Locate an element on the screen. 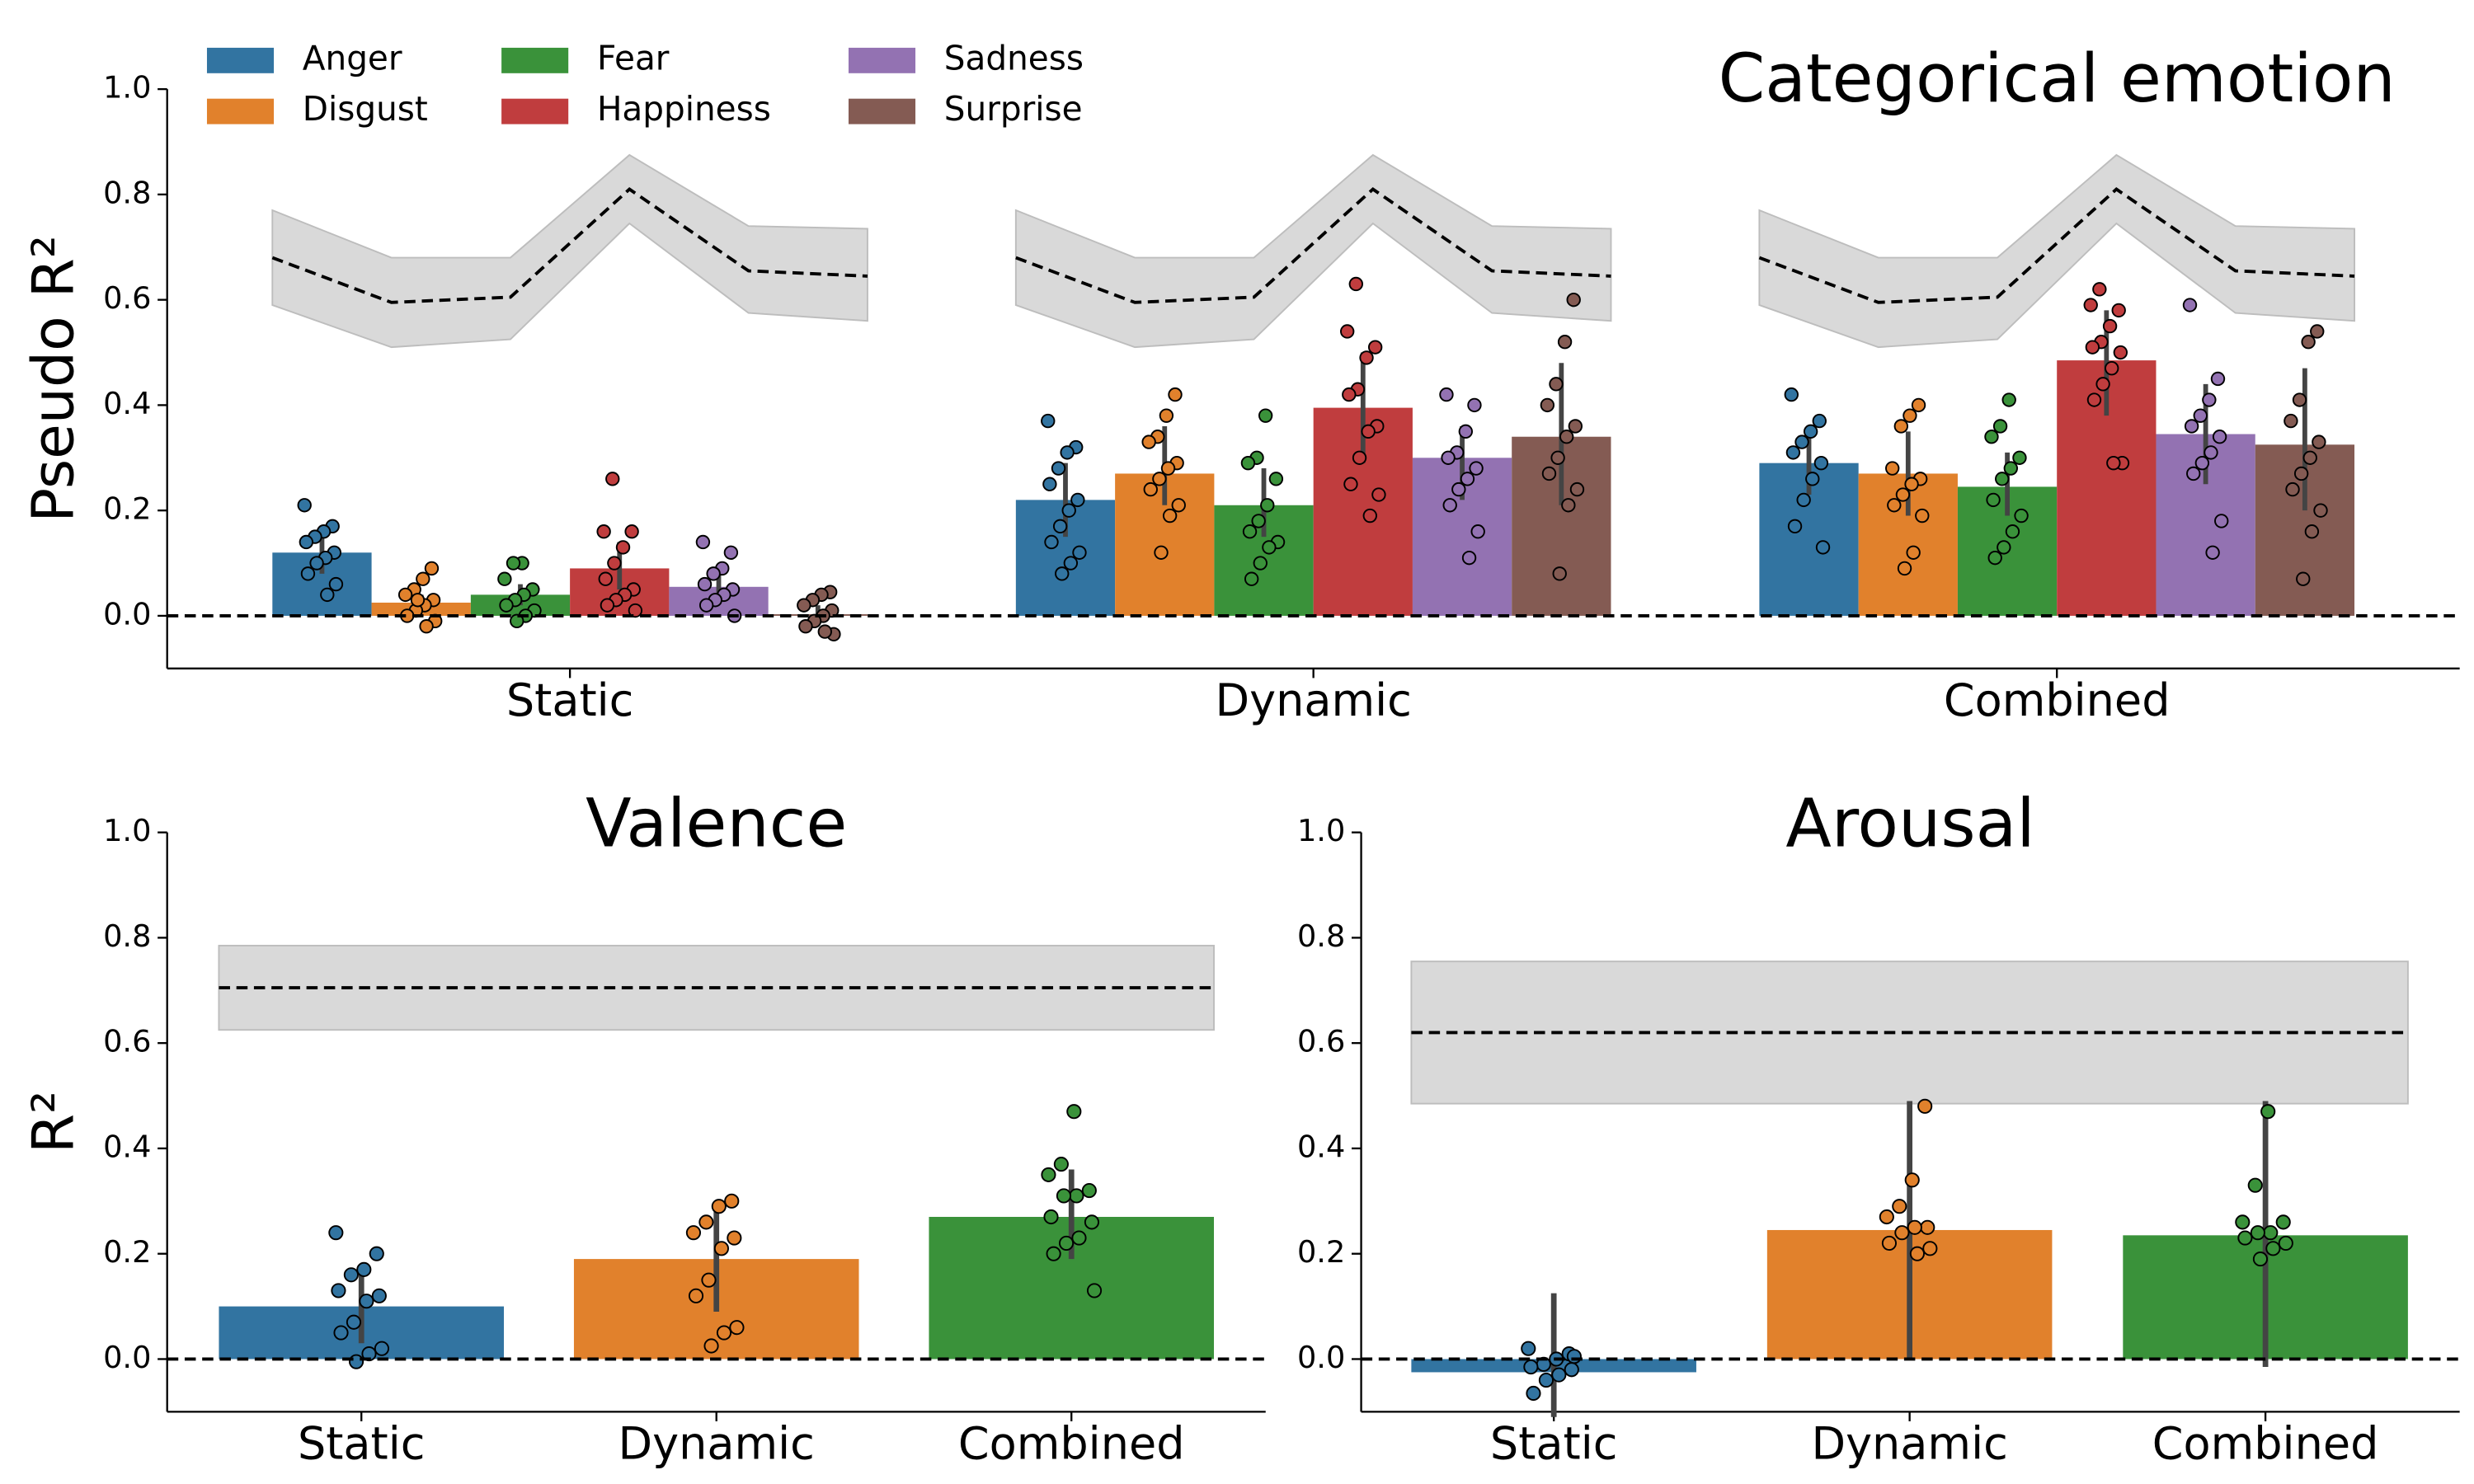 This screenshot has height=1484, width=2474. y-axis-label: Pseudo R² is located at coordinates (54, 379).